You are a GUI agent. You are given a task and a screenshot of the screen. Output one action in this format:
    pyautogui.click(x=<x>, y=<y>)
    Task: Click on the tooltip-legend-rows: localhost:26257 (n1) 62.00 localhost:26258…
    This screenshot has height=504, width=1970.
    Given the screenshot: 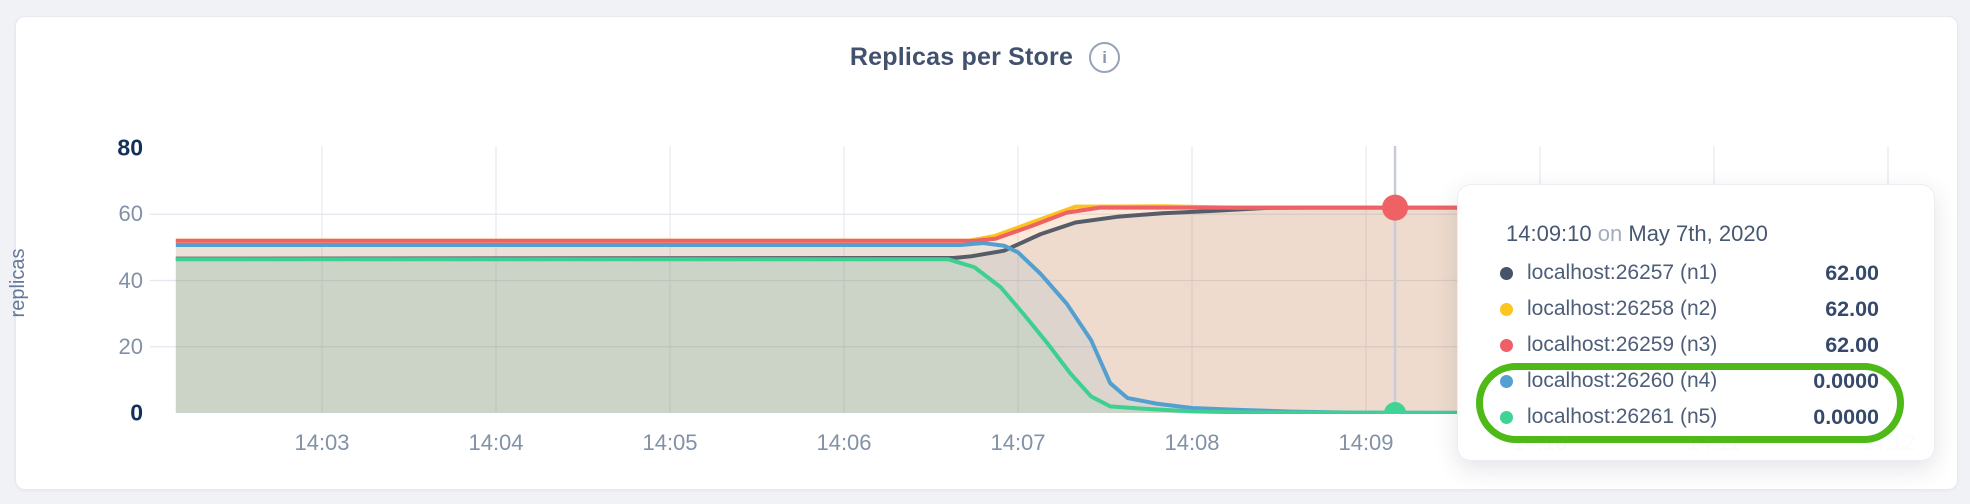 What is the action you would take?
    pyautogui.click(x=1689, y=345)
    